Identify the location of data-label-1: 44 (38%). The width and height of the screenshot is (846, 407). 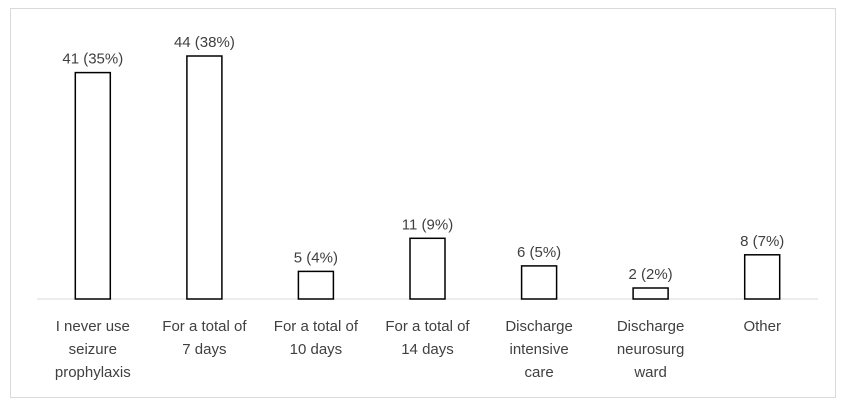
(204, 42).